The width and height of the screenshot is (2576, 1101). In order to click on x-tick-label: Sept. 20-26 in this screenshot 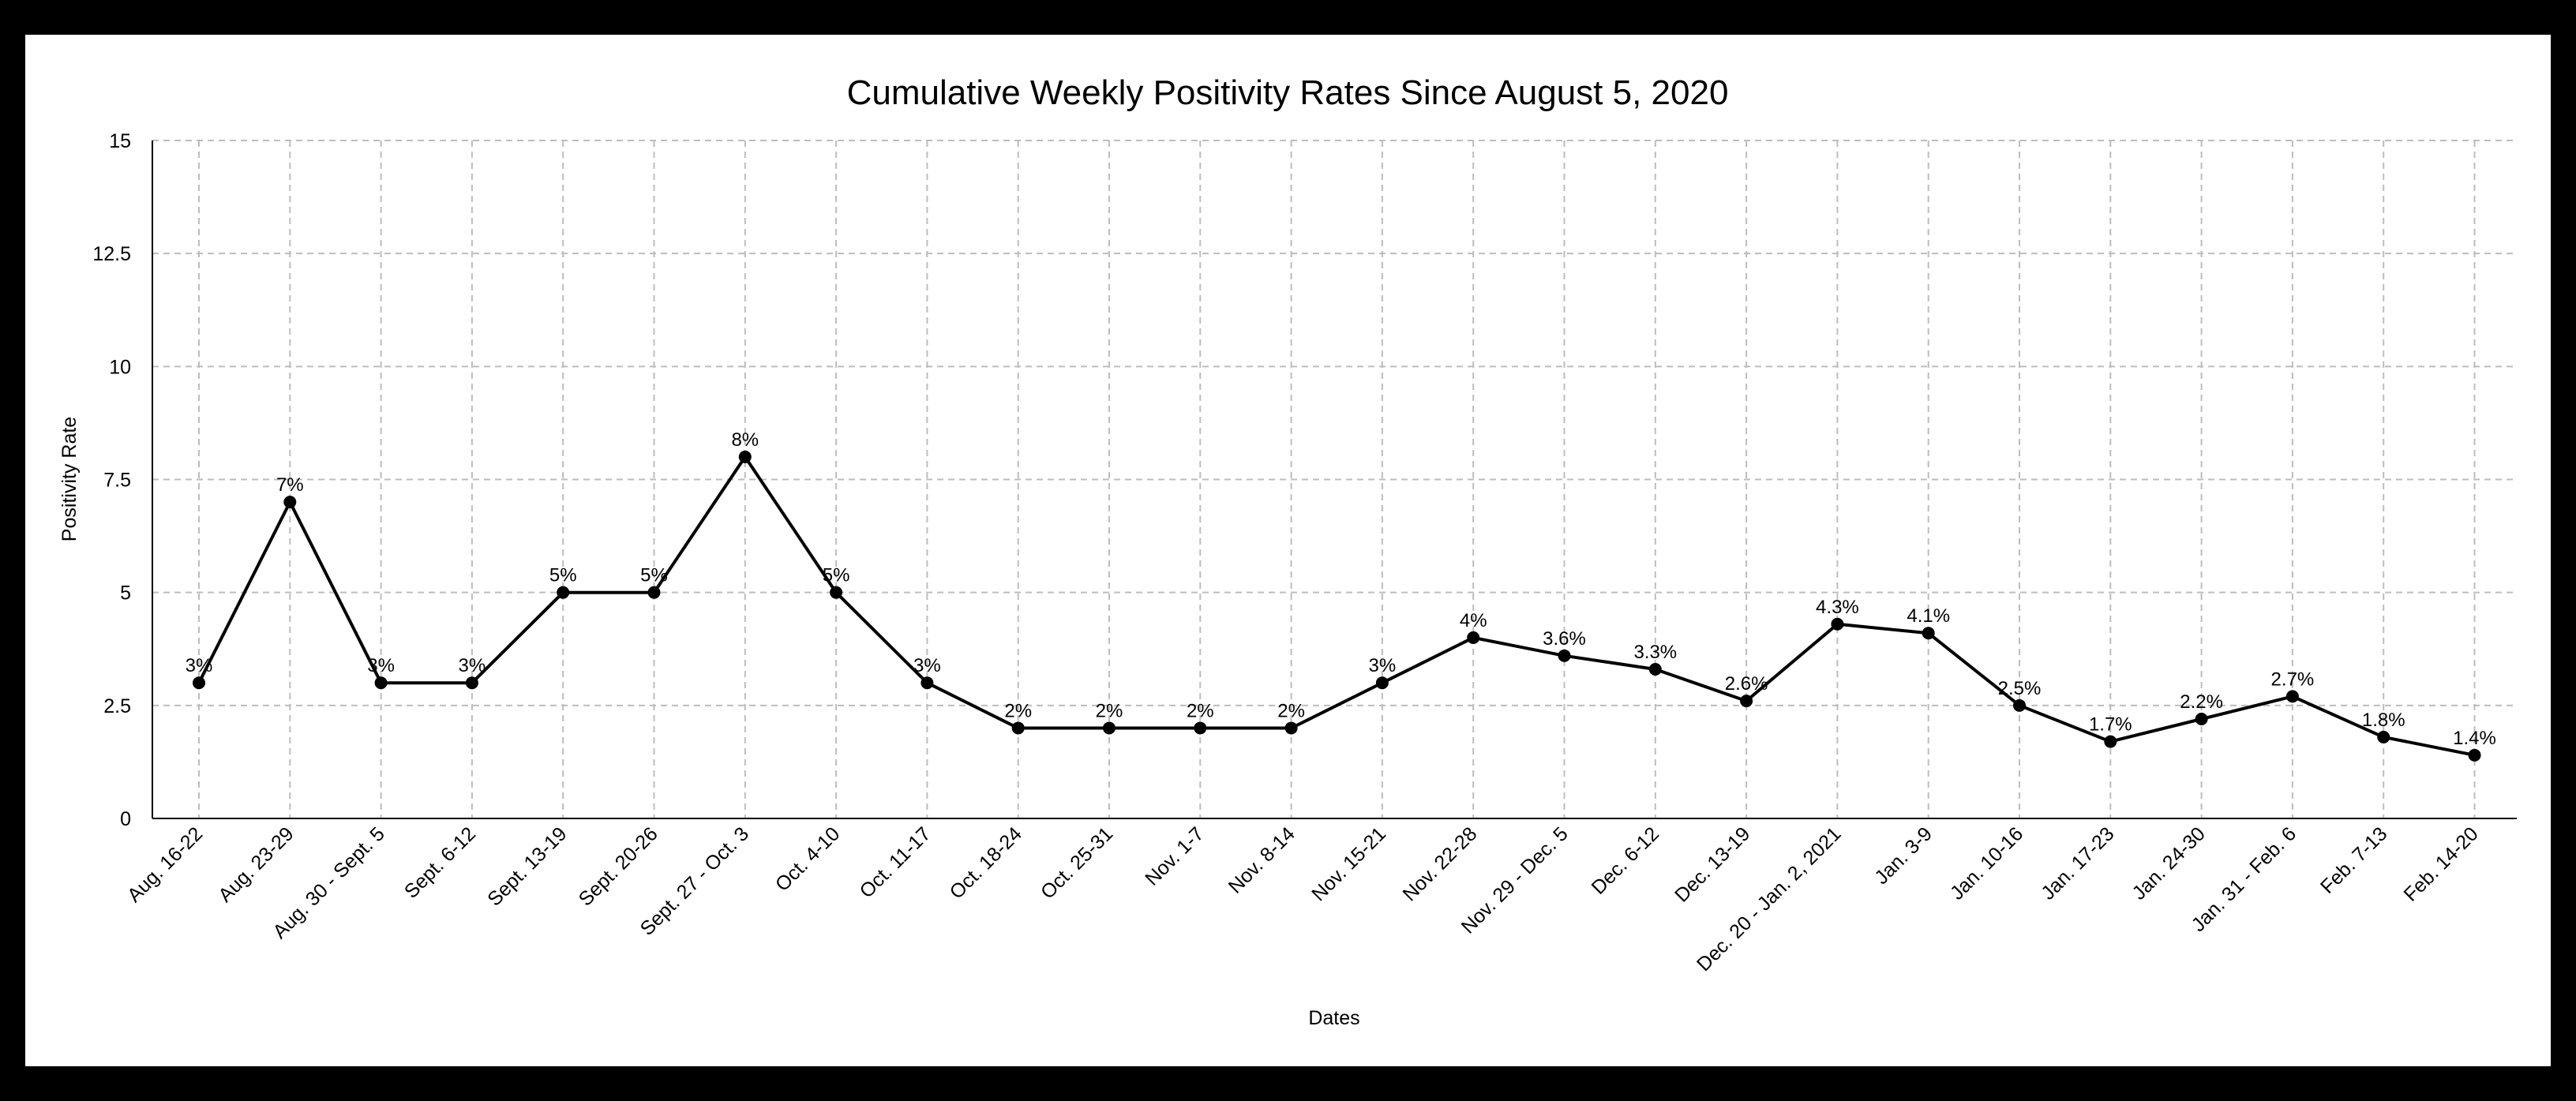, I will do `click(618, 866)`.